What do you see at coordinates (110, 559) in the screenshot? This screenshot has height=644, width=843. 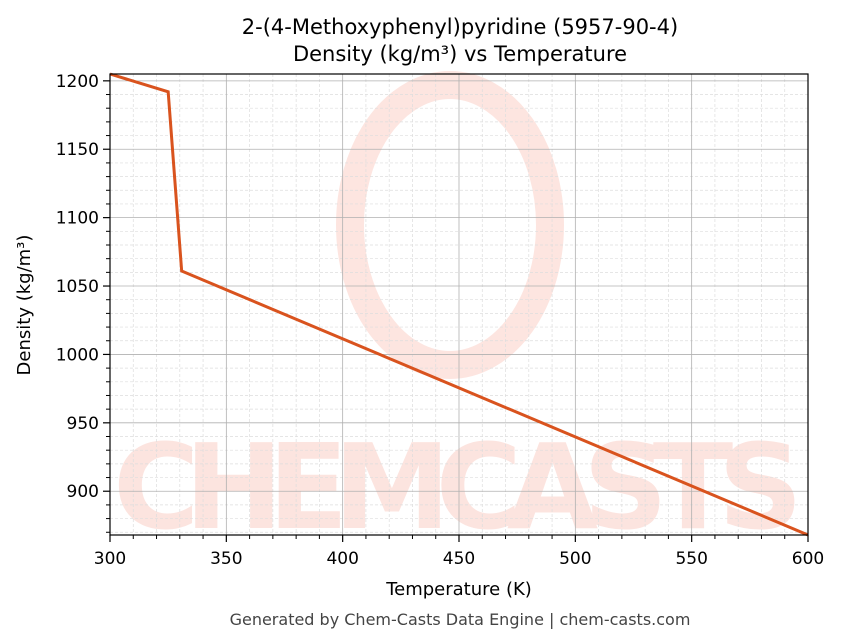 I see `x-tick-label: 300` at bounding box center [110, 559].